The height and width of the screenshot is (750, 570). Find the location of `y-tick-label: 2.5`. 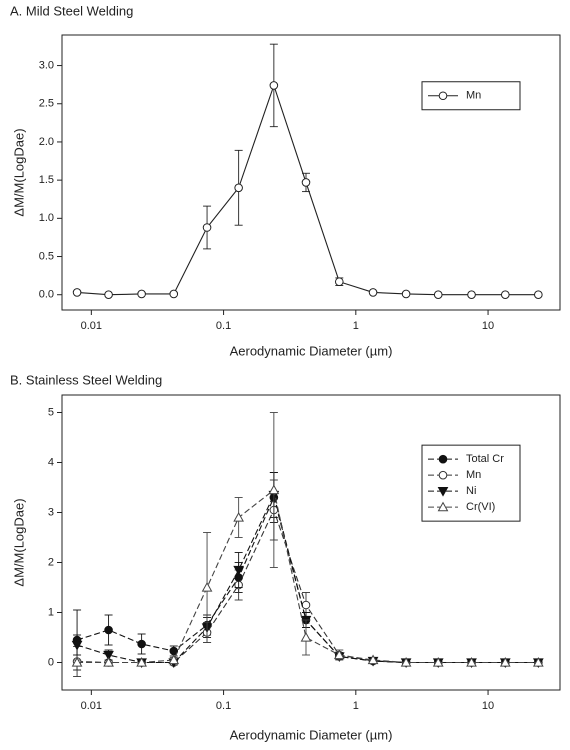

y-tick-label: 2.5 is located at coordinates (46, 104).